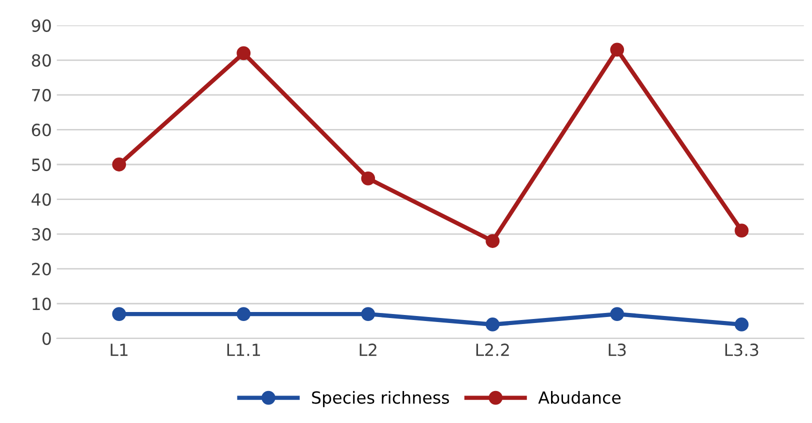 This screenshot has width=812, height=423. Describe the element at coordinates (380, 399) in the screenshot. I see `legend-label: Species richness` at that location.